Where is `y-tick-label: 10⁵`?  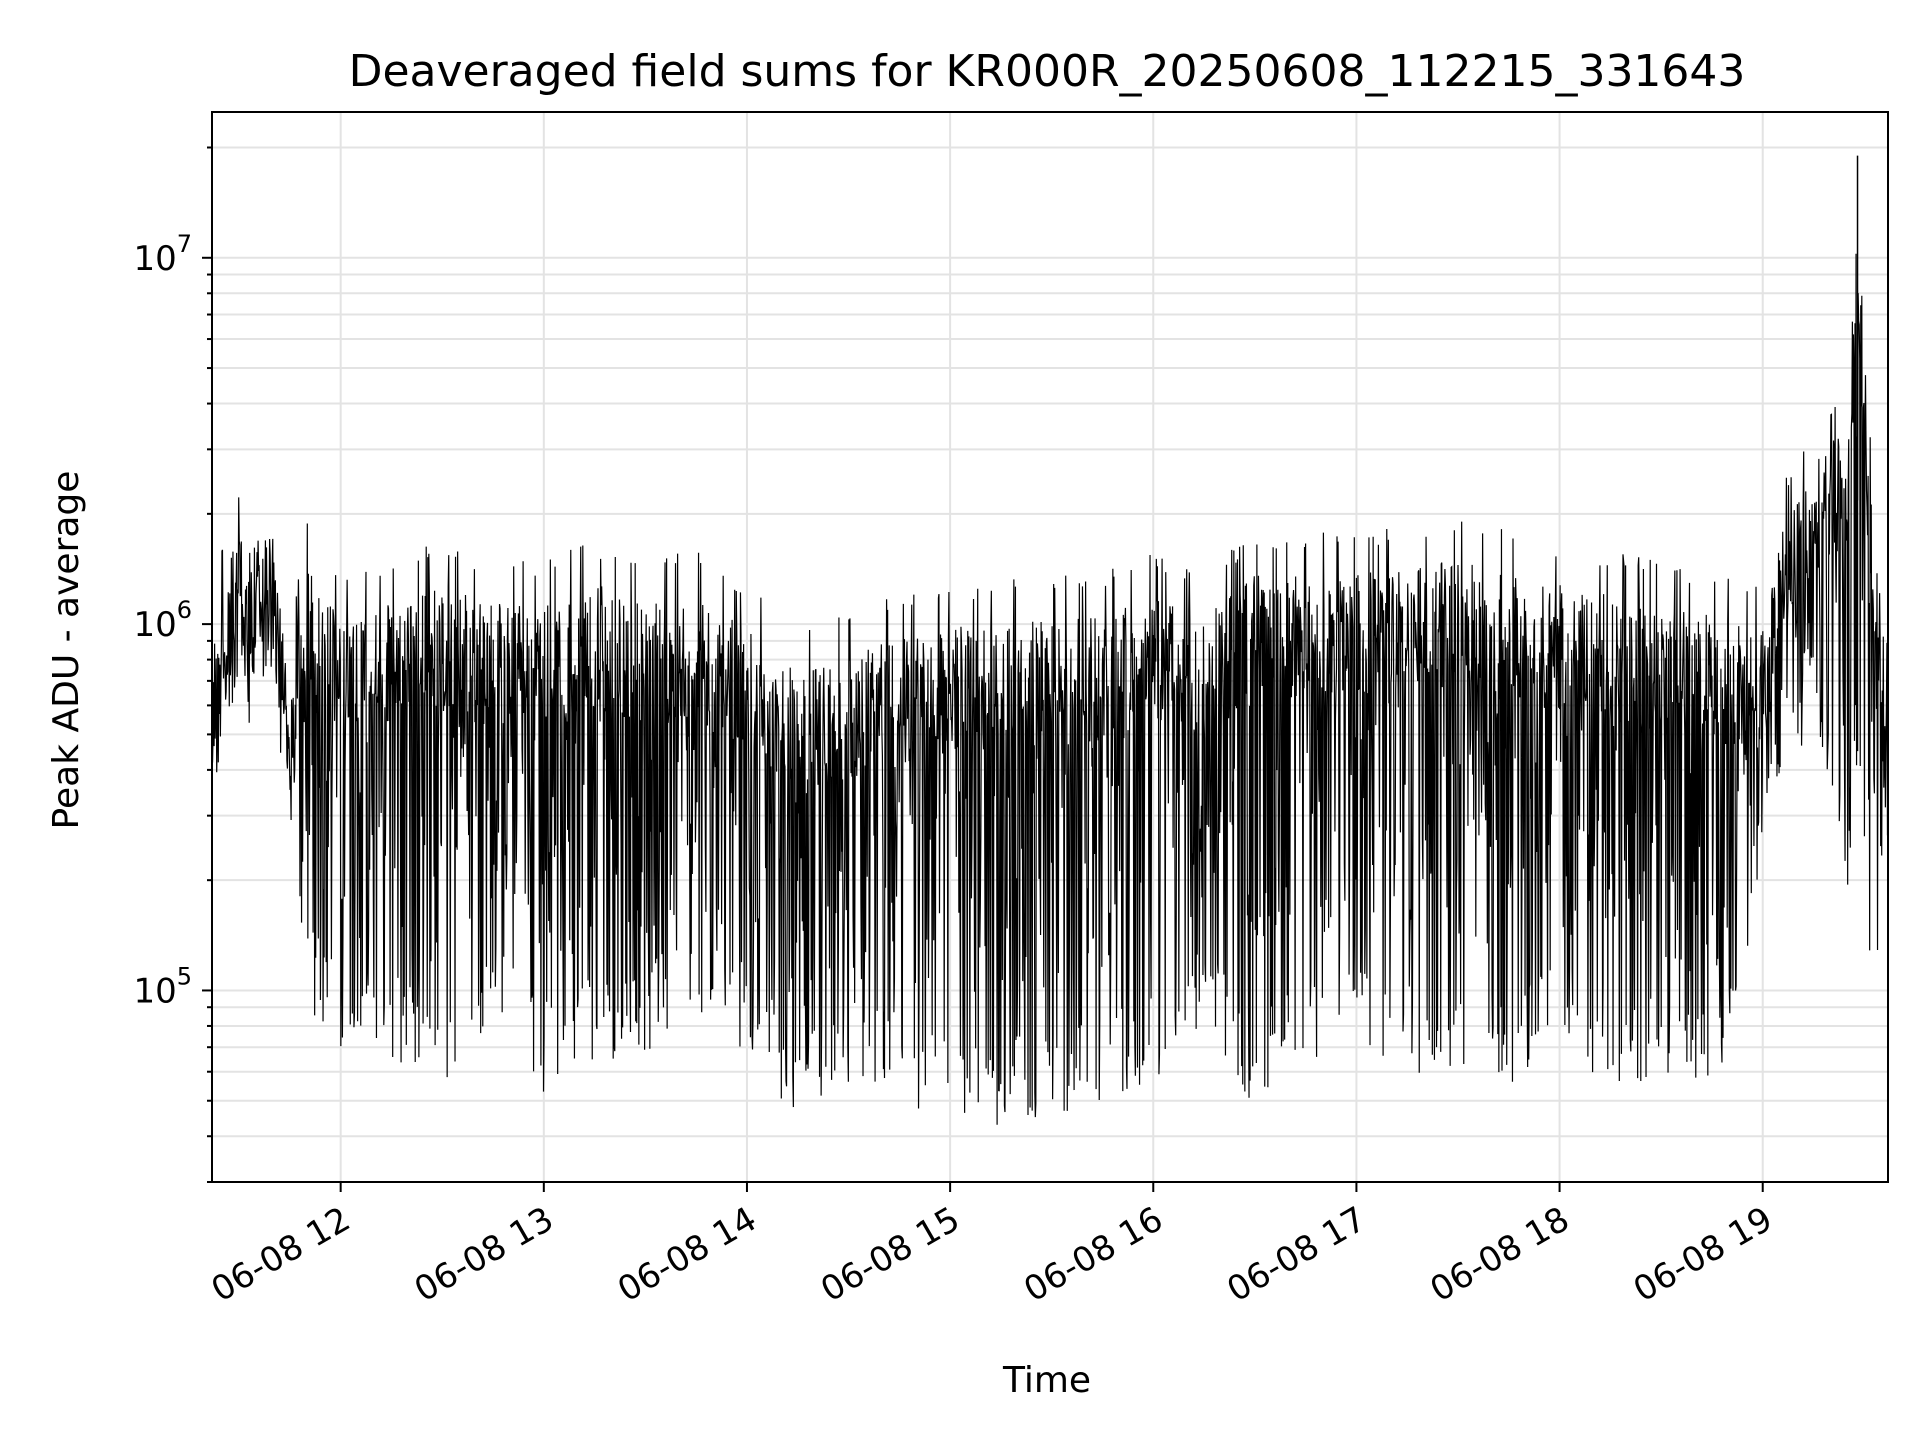 y-tick-label: 10⁵ is located at coordinates (162, 986).